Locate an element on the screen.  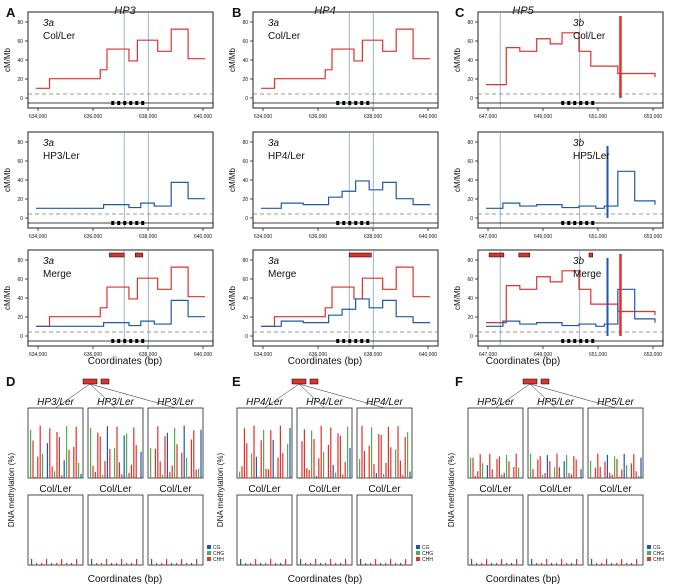
x-tick-label: 640,000 is located at coordinates (428, 237).